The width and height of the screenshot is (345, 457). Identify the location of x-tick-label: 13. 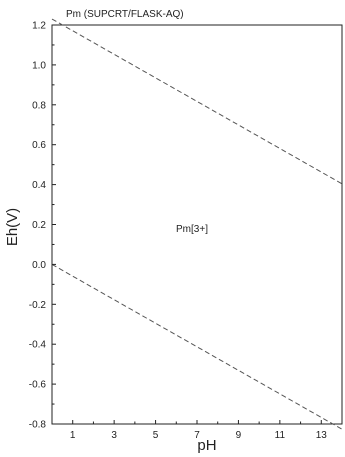
(322, 435).